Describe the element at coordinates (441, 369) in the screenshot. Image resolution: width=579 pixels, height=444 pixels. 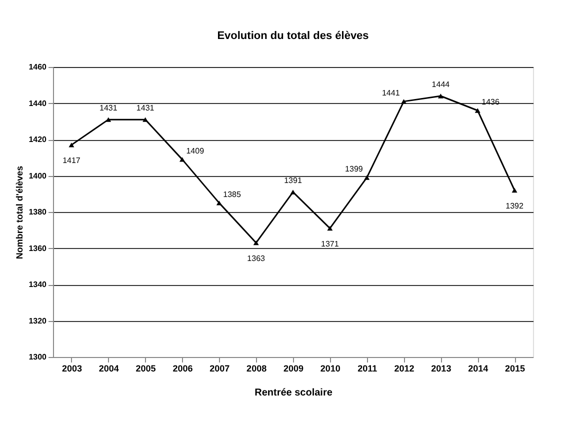
I see `x-tick-label: 2013` at that location.